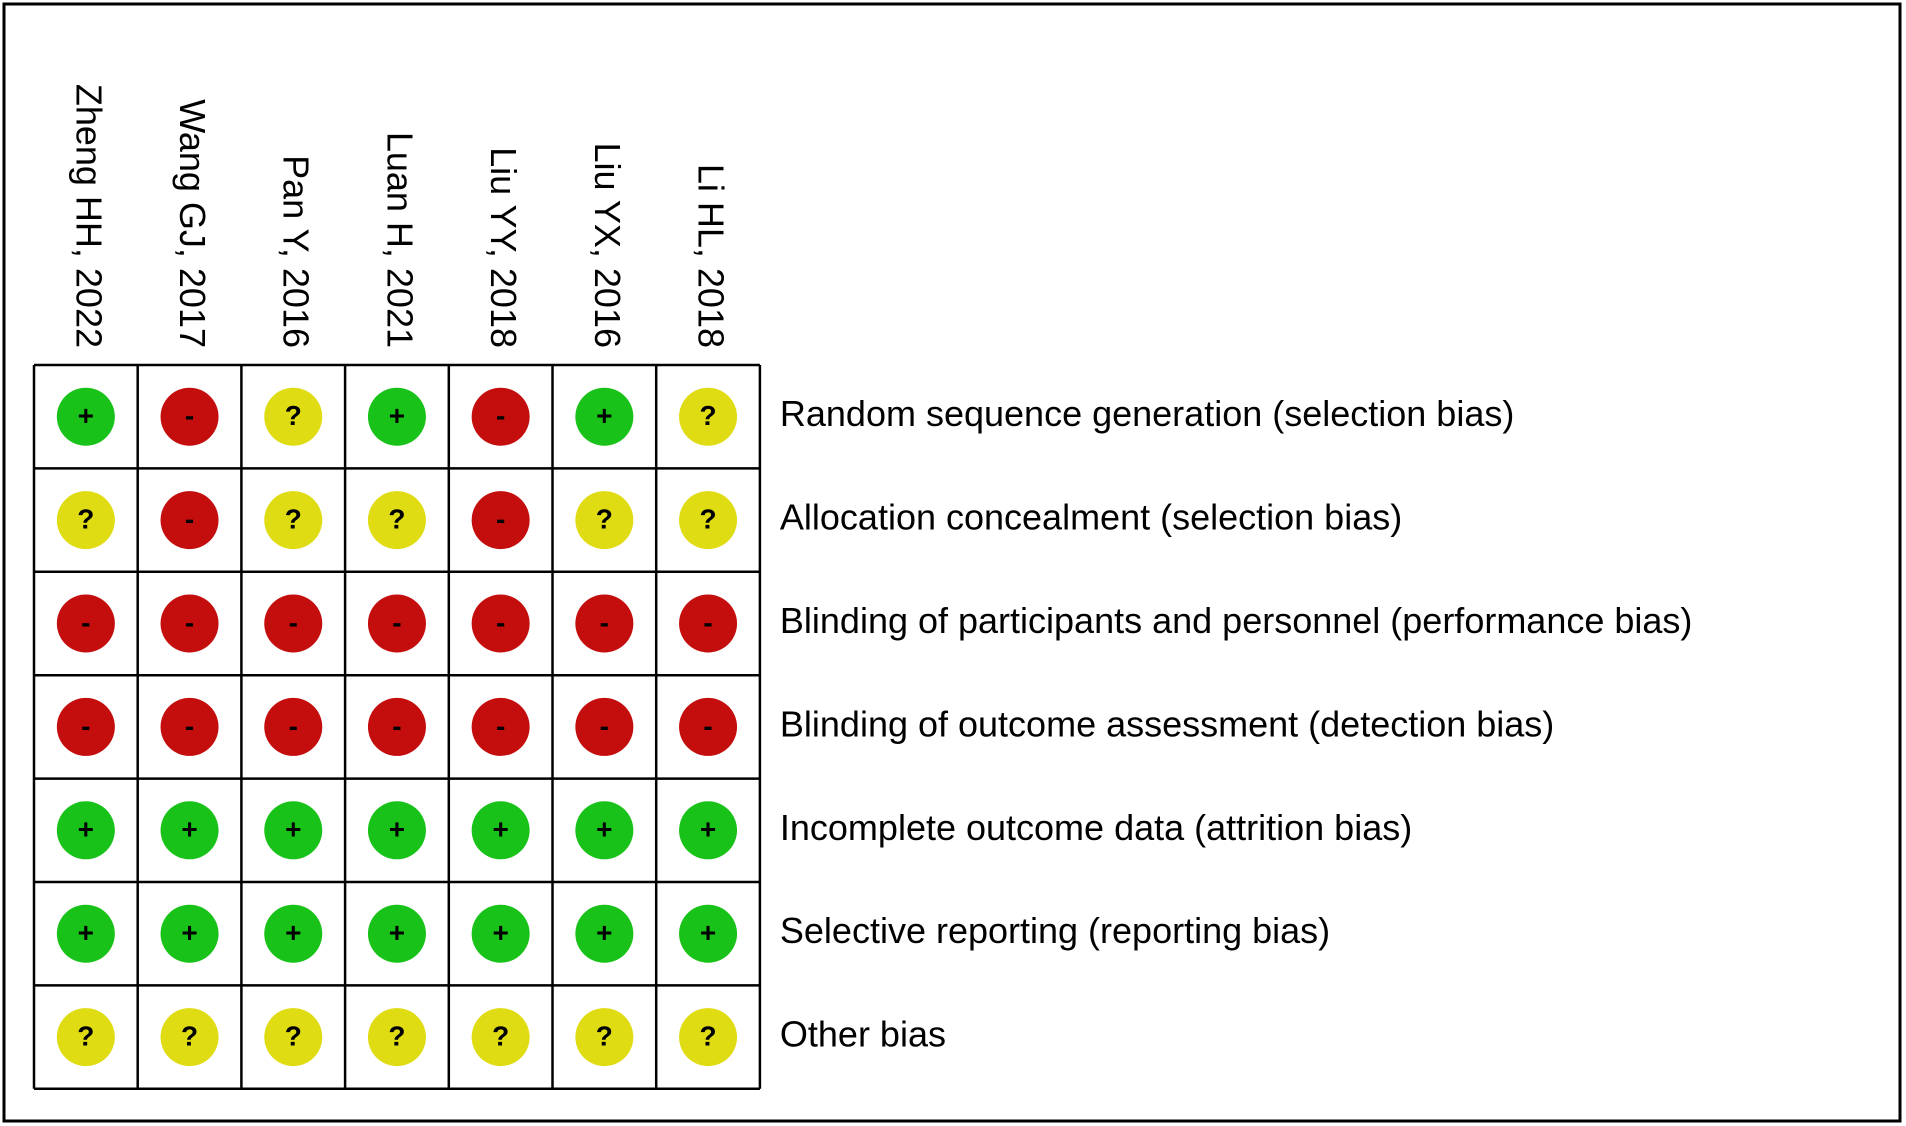 The height and width of the screenshot is (1126, 1906). Describe the element at coordinates (607, 245) in the screenshot. I see `study-label: Liu YX, 2016` at that location.